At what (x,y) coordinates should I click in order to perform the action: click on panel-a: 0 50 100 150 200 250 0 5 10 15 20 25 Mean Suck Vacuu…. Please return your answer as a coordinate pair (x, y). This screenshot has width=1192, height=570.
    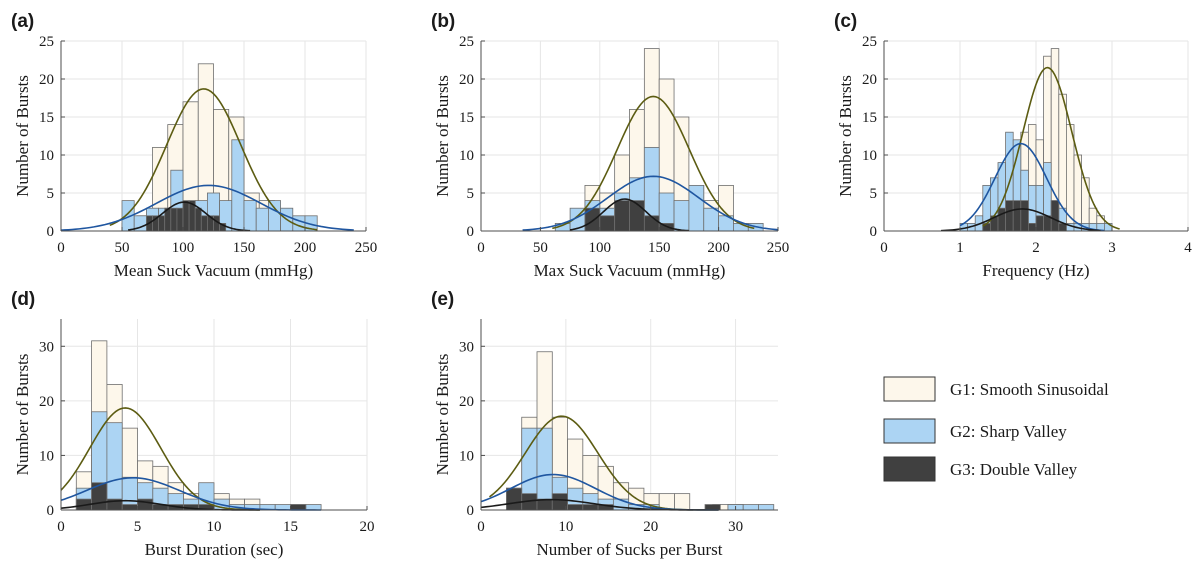
    Looking at the image, I should click on (194, 145).